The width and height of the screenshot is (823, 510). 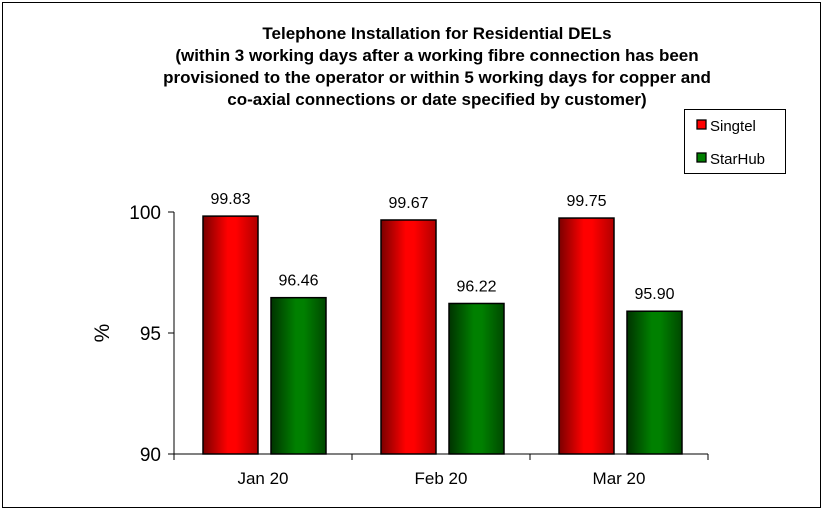 What do you see at coordinates (586, 201) in the screenshot?
I see `data-label: 99.75` at bounding box center [586, 201].